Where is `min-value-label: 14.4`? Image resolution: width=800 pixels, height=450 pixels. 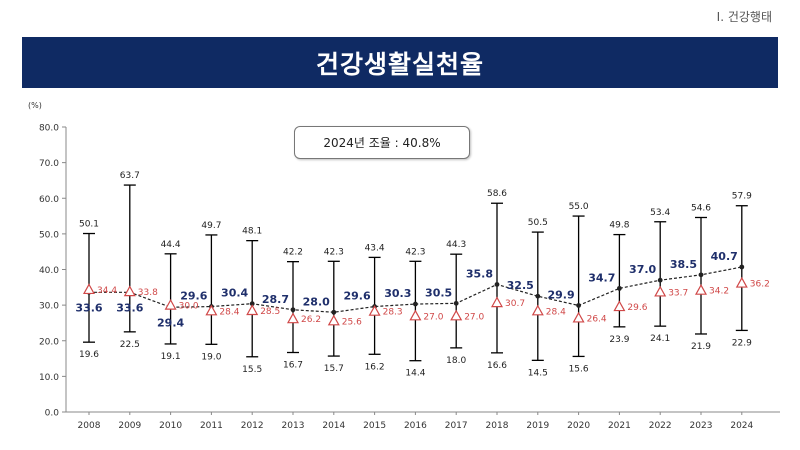 min-value-label: 14.4 is located at coordinates (415, 374).